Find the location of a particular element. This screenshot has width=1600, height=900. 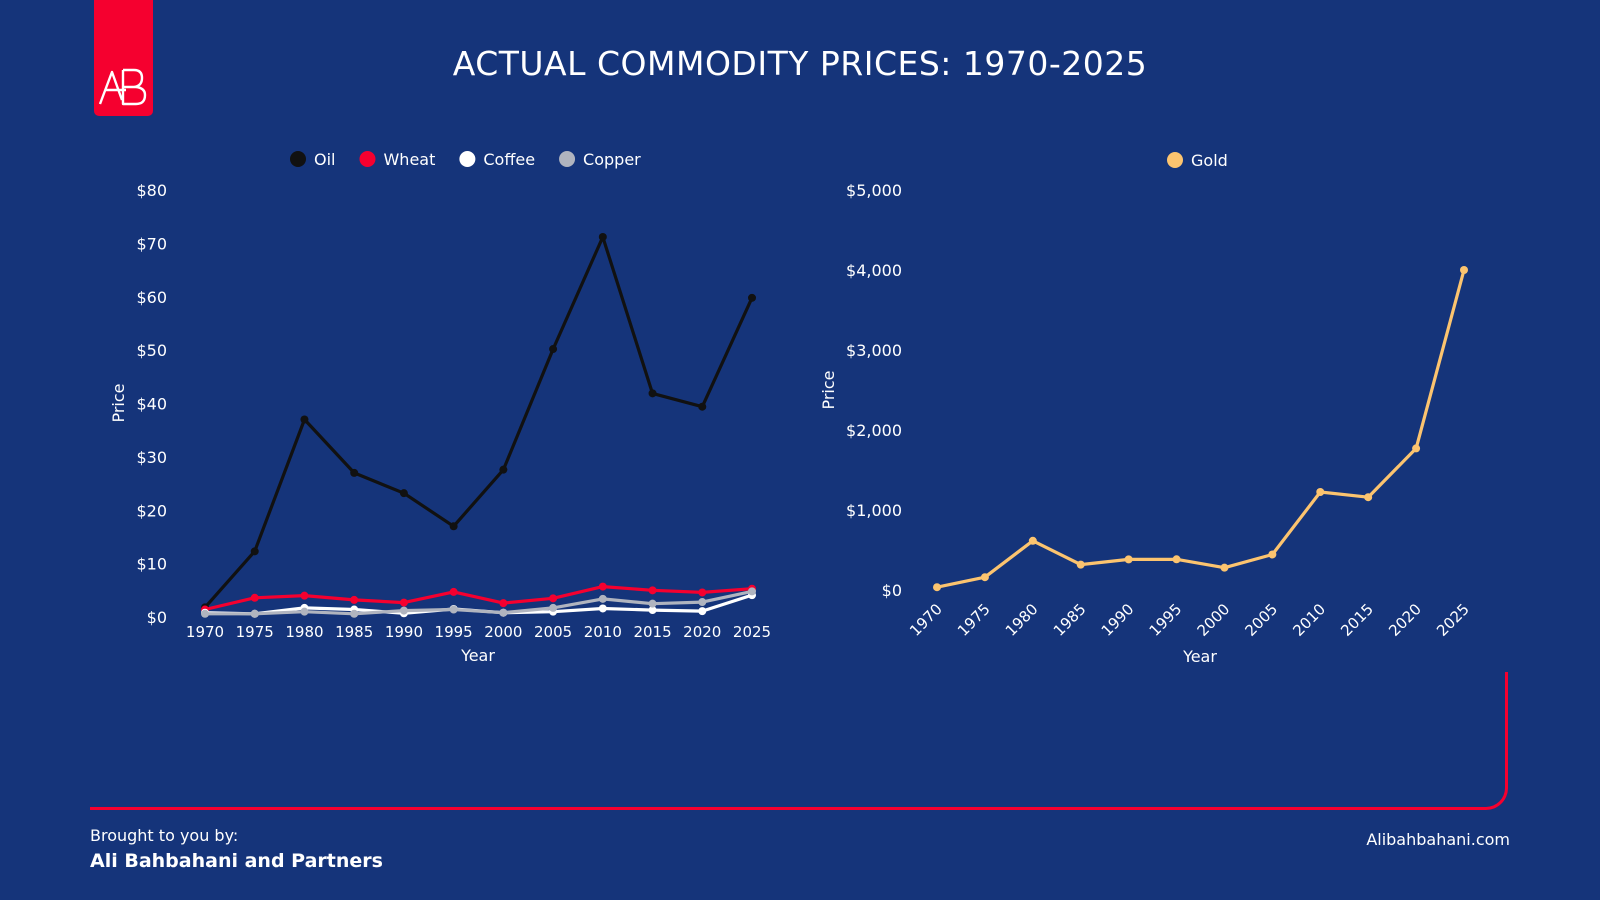

y-tick-label: $30 is located at coordinates (151, 457).